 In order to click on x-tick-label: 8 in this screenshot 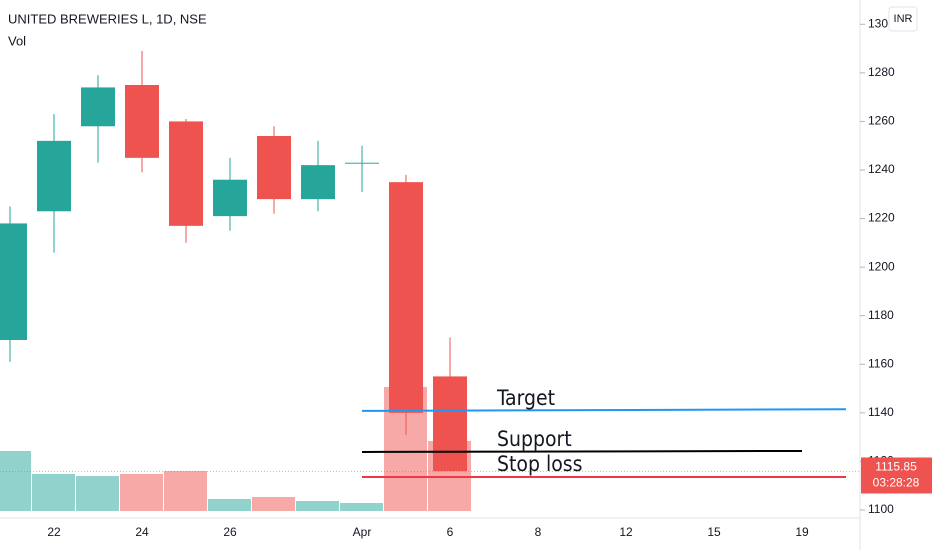, I will do `click(538, 532)`.